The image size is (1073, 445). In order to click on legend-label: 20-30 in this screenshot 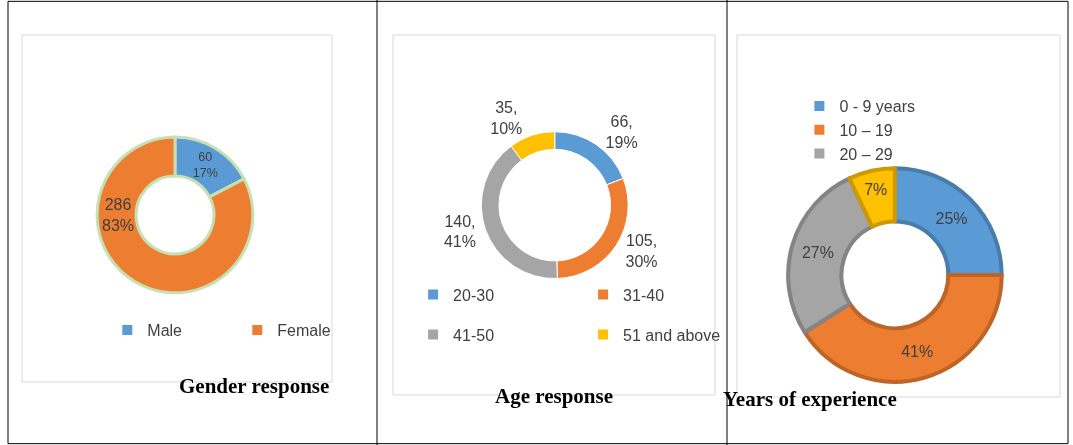, I will do `click(474, 295)`.